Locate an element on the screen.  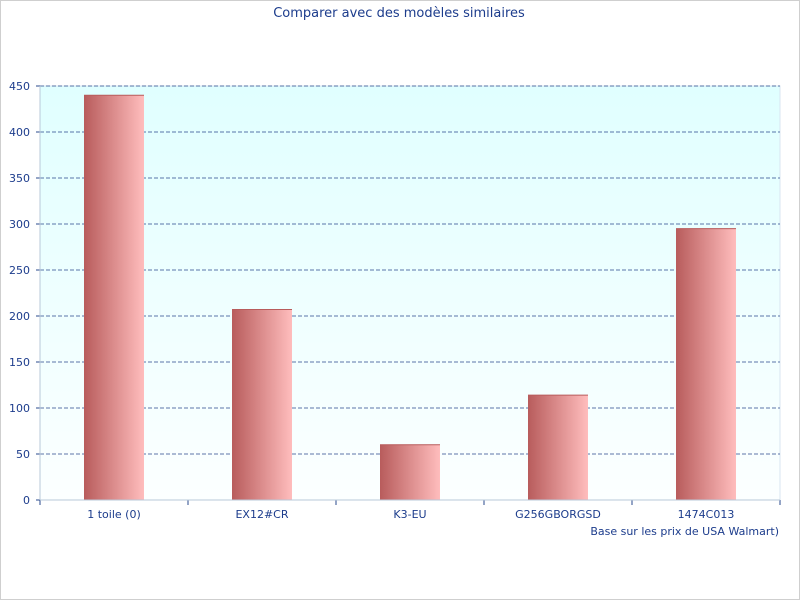
y-tick-label: 250 is located at coordinates (19, 270).